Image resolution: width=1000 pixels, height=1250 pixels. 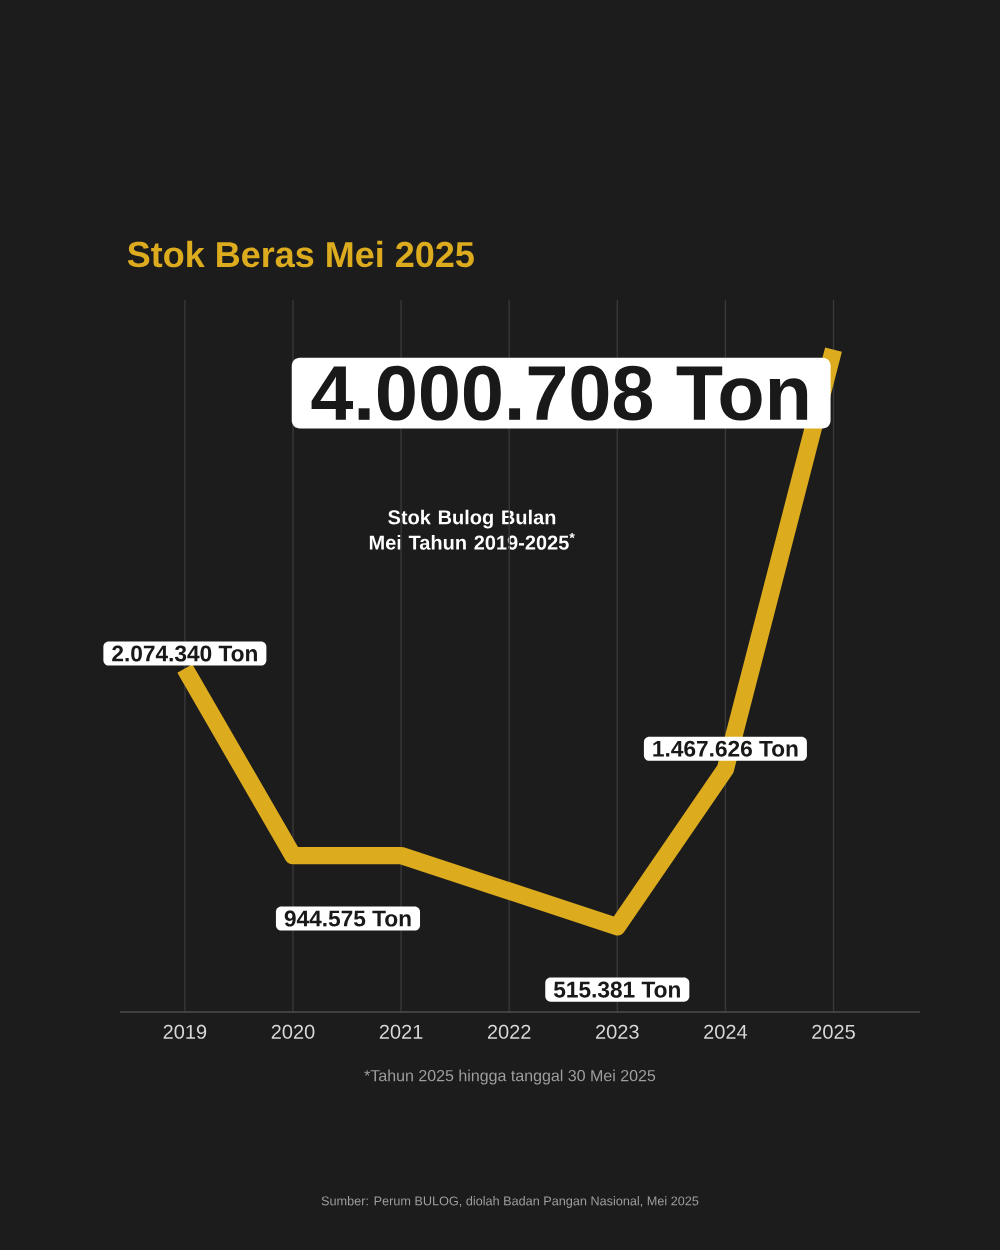 I want to click on data-label: 515.381 Ton, so click(x=616, y=989).